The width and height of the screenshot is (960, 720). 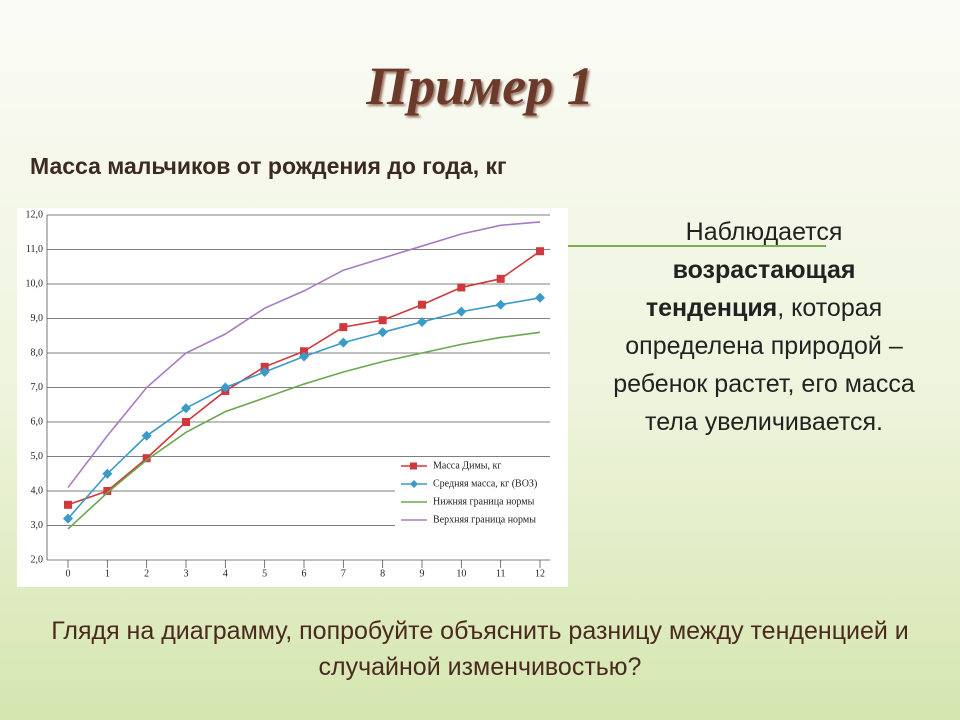 What do you see at coordinates (146, 573) in the screenshot?
I see `x-tick-label: 2` at bounding box center [146, 573].